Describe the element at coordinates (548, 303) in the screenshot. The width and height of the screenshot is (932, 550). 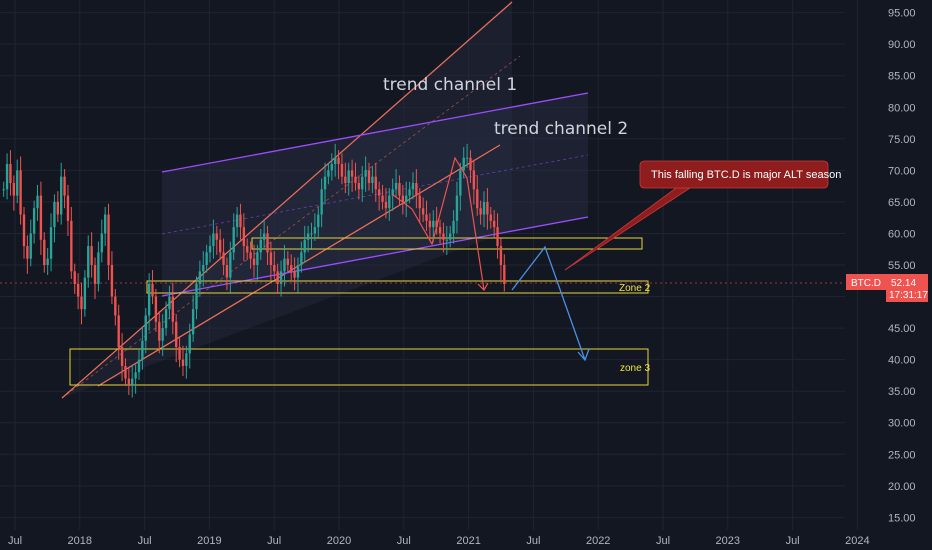
I see `projection-path` at that location.